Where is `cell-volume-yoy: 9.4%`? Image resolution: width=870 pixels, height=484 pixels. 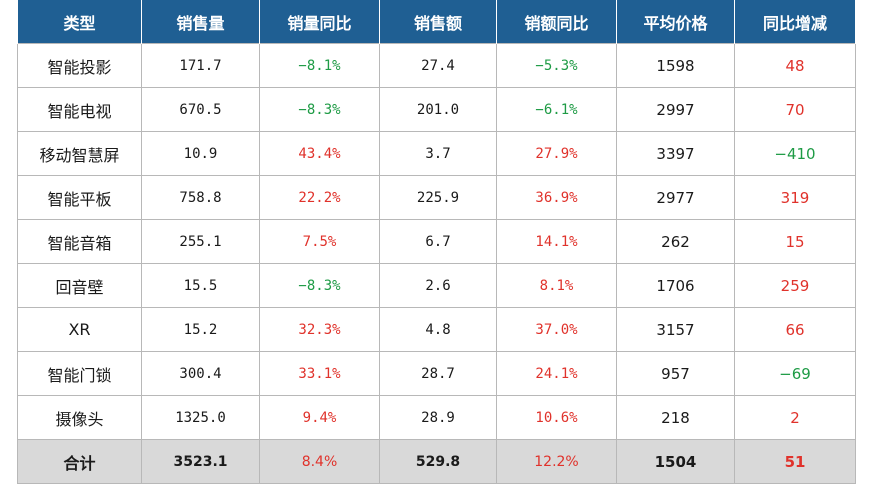
cell-volume-yoy: 9.4% is located at coordinates (319, 417).